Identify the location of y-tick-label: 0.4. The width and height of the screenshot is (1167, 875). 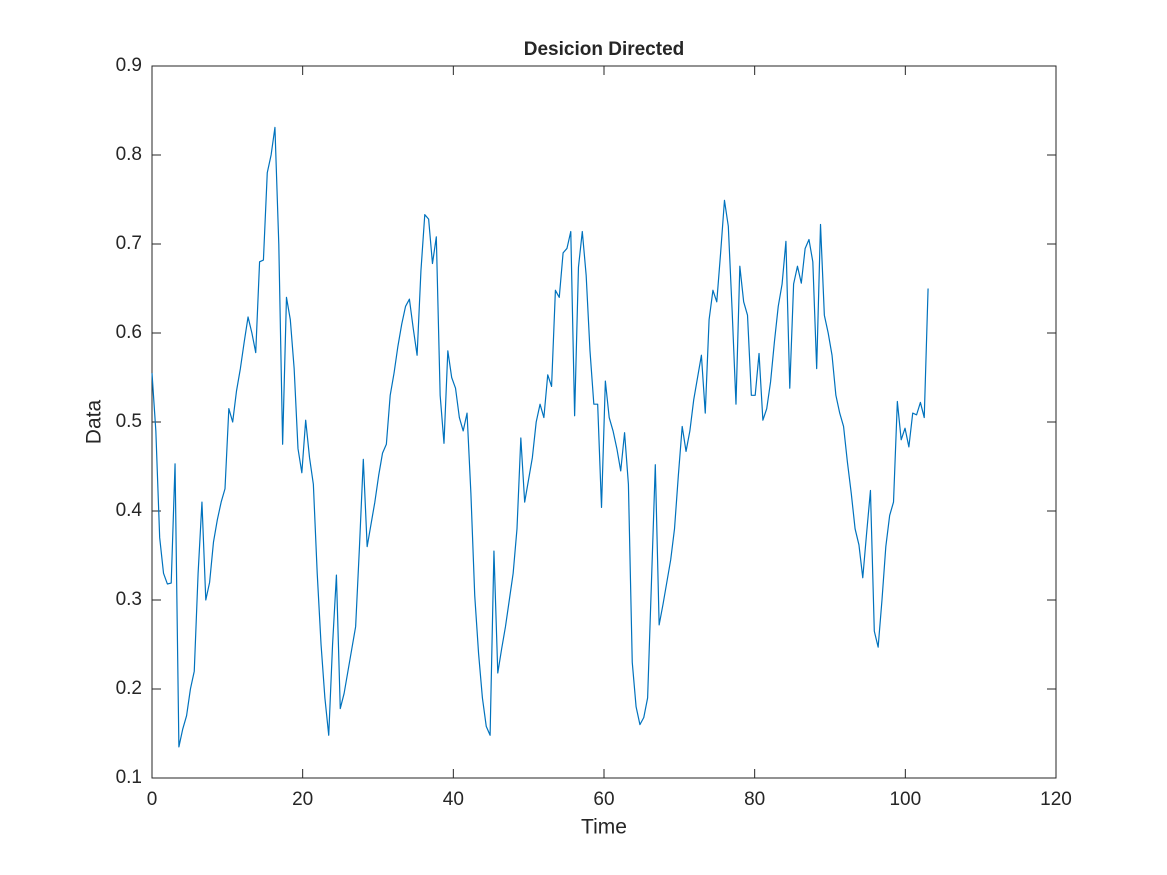
(129, 510).